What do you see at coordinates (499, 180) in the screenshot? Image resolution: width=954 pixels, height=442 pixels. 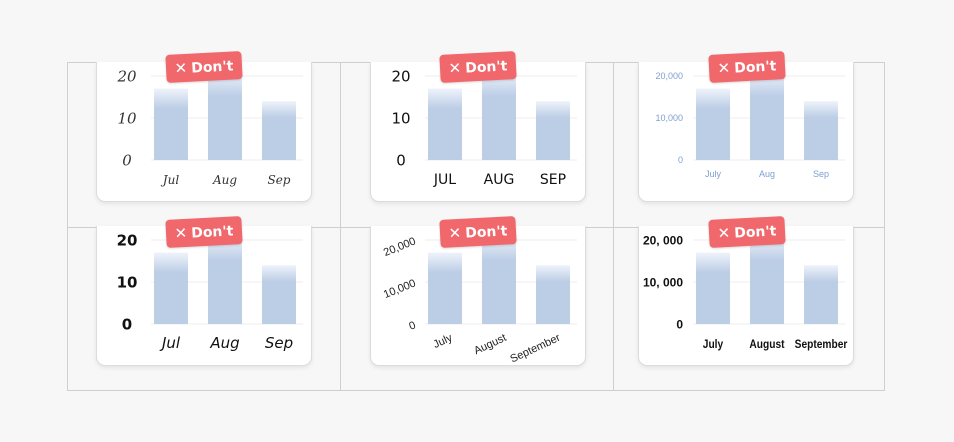 I see `x-tick-label: AUG` at bounding box center [499, 180].